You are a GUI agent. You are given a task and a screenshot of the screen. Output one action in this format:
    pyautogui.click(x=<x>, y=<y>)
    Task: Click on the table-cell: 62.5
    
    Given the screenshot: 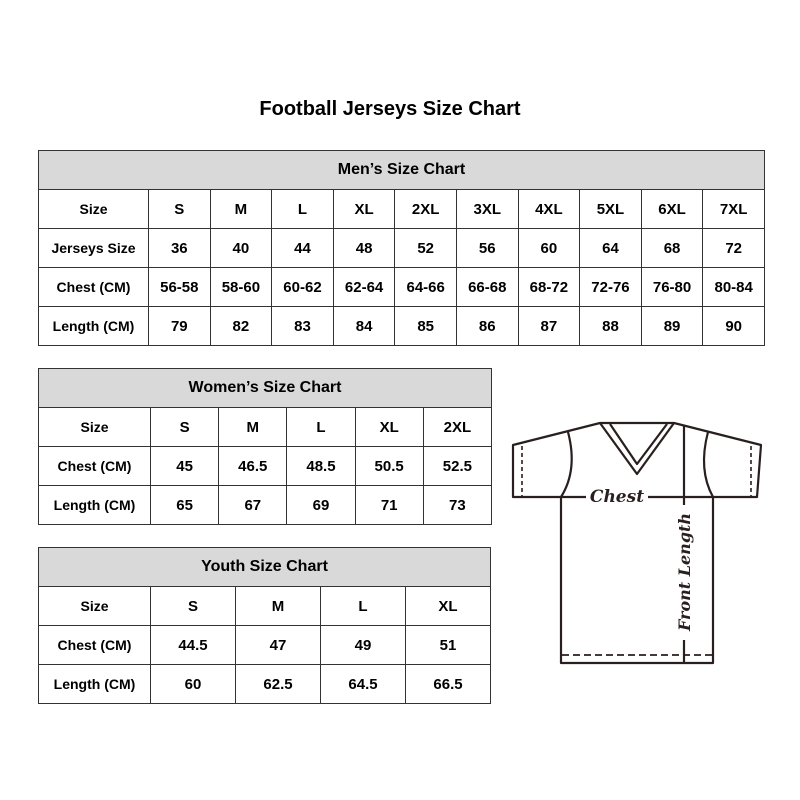 What is the action you would take?
    pyautogui.click(x=278, y=684)
    